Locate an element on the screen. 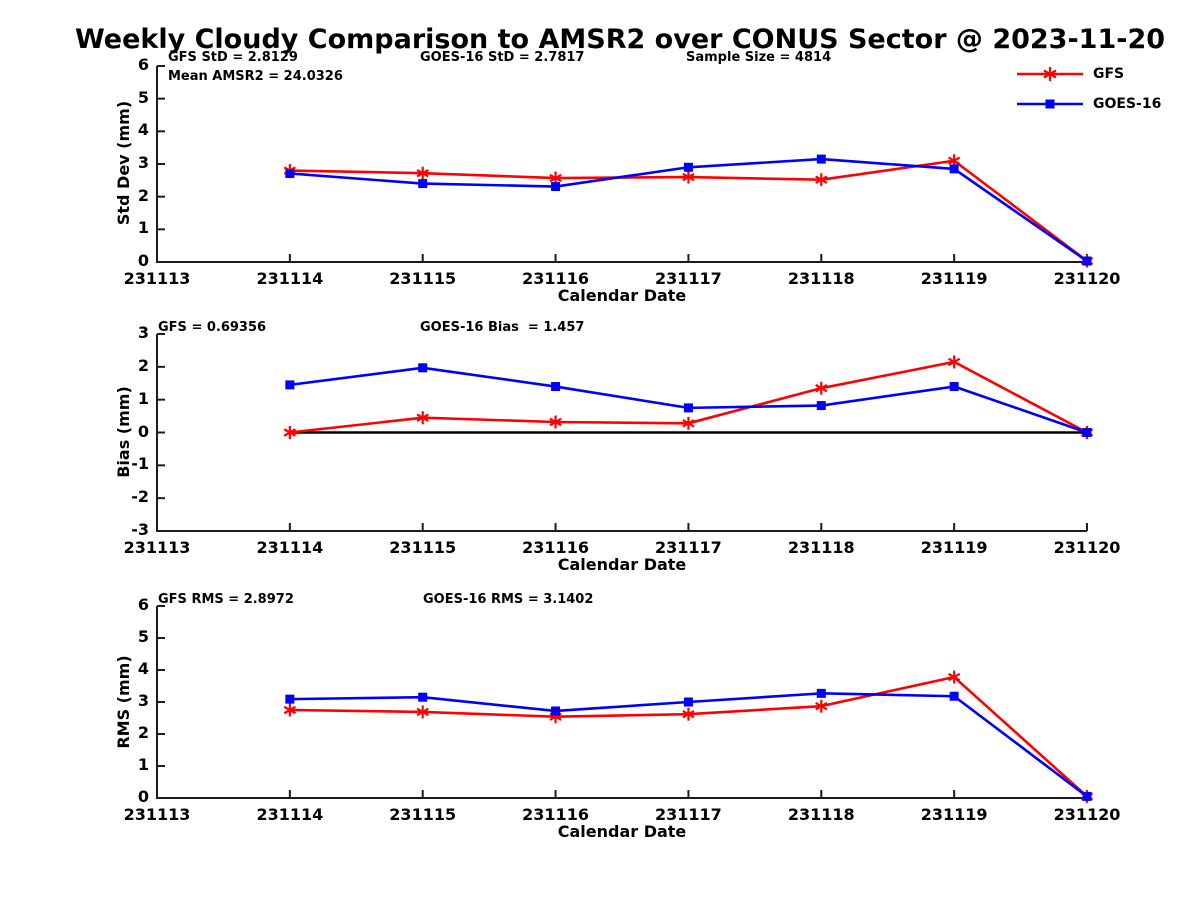 The height and width of the screenshot is (900, 1200). stat-annotation: Mean AMSR2 = 24.0326 is located at coordinates (255, 76).